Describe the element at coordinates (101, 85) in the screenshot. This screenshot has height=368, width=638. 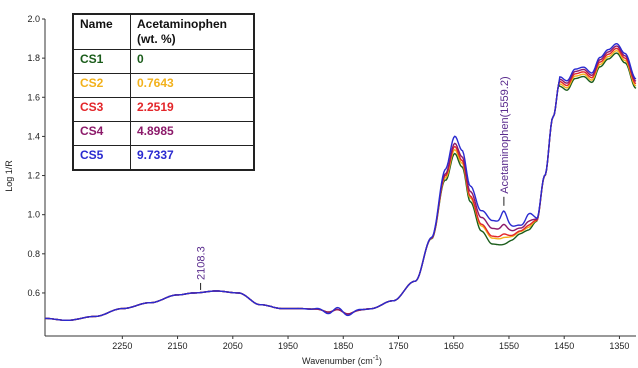
I see `legend-row-name: CS2` at that location.